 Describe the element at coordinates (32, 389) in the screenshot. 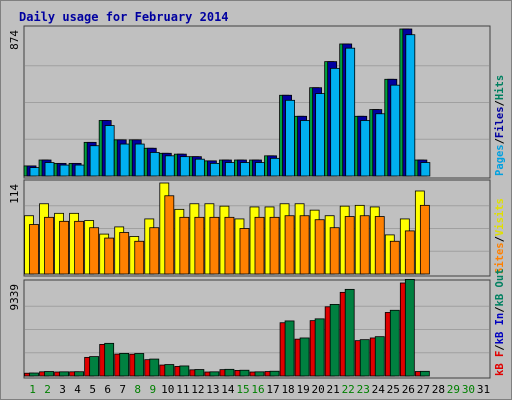

I see `x-tick-label-day-1: 1` at that location.